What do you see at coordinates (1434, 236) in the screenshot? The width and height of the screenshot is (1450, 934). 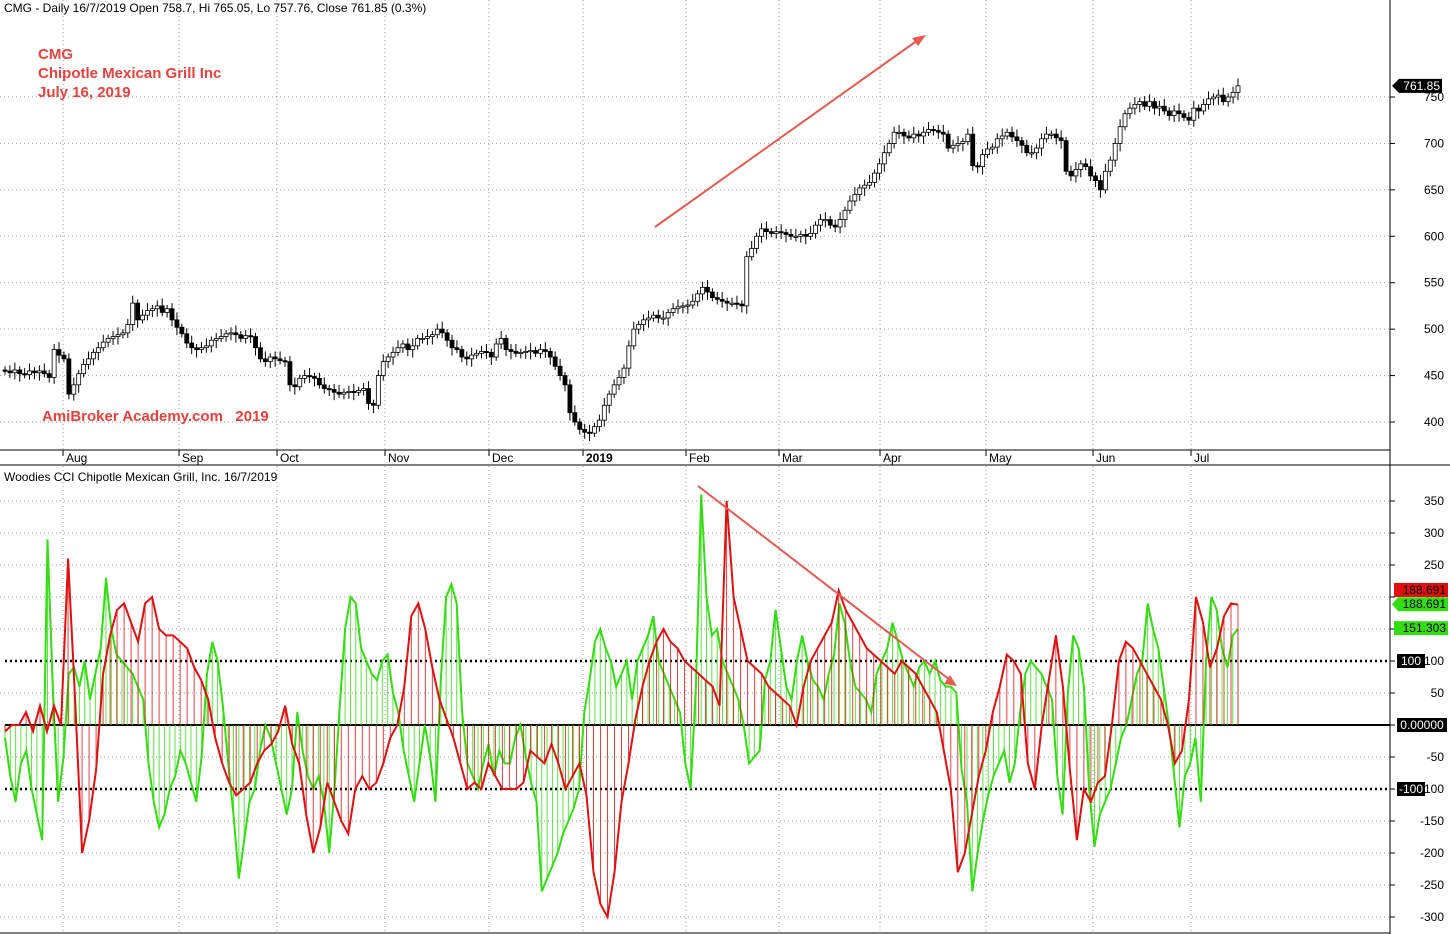 I see `price-y-tick-label: 600` at bounding box center [1434, 236].